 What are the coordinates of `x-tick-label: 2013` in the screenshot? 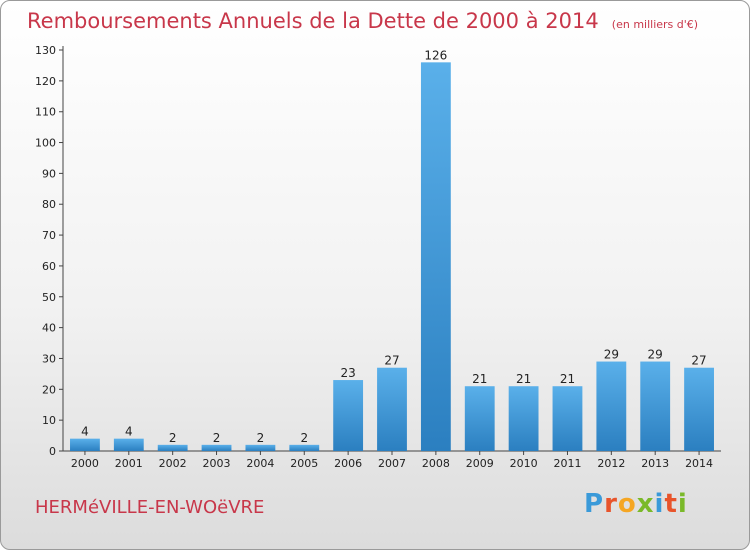 It's located at (655, 463).